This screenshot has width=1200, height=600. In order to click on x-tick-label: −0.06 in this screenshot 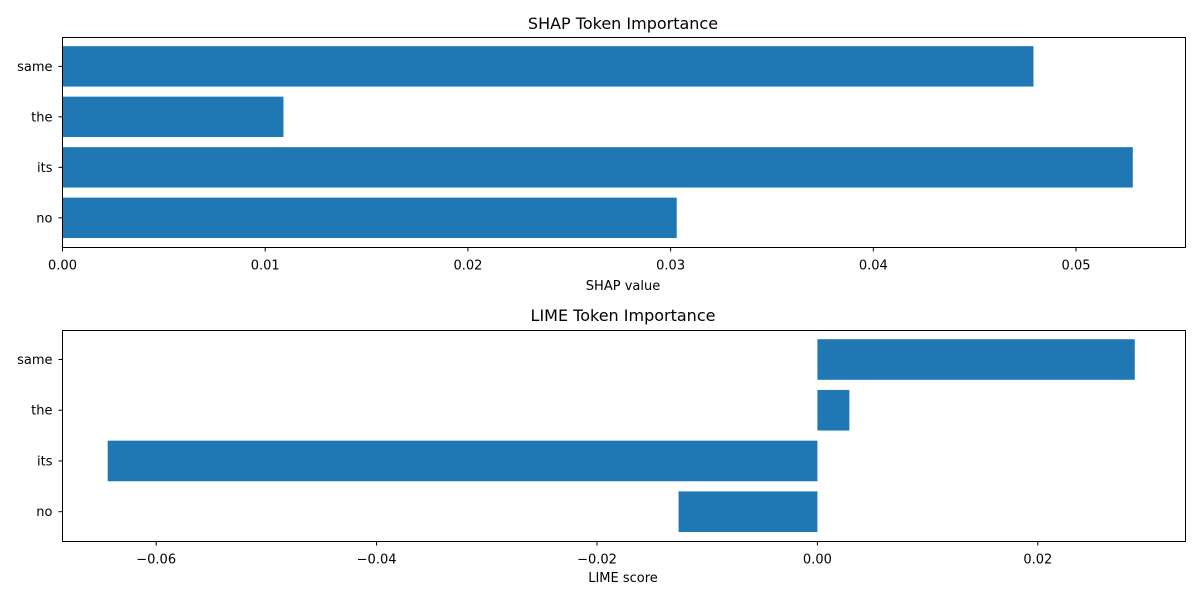, I will do `click(156, 560)`.